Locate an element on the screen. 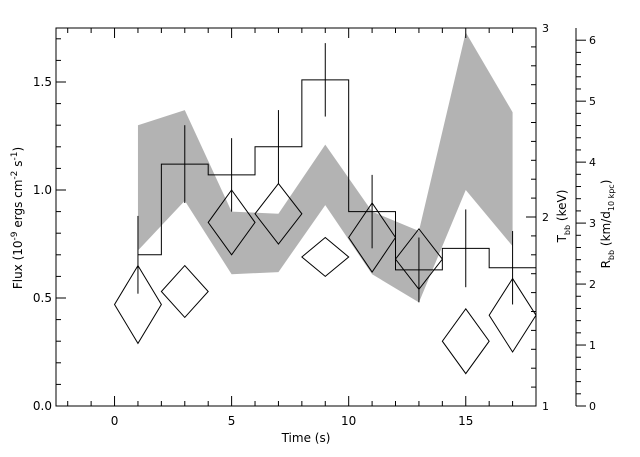 This screenshot has height=457, width=640. y-mid-tick-label: 1 is located at coordinates (545, 406).